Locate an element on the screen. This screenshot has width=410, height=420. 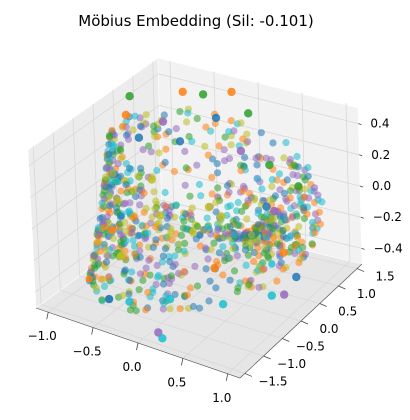
y-tick-label: 0.5 is located at coordinates (347, 312).